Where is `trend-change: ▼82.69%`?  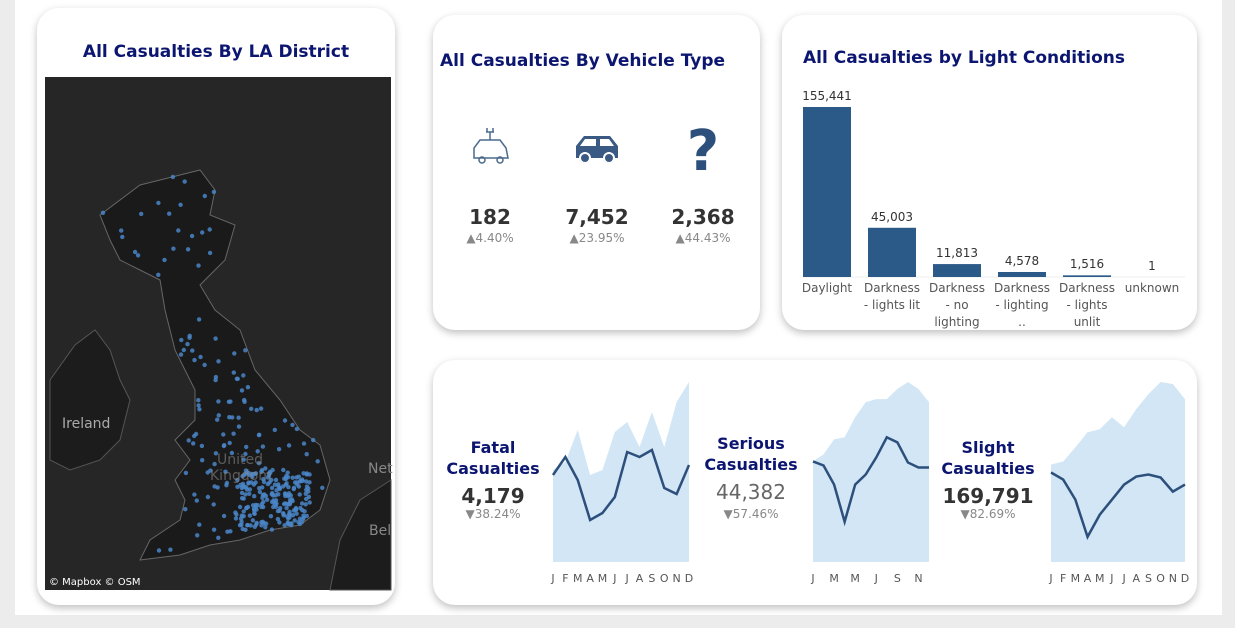
trend-change: ▼82.69% is located at coordinates (988, 514).